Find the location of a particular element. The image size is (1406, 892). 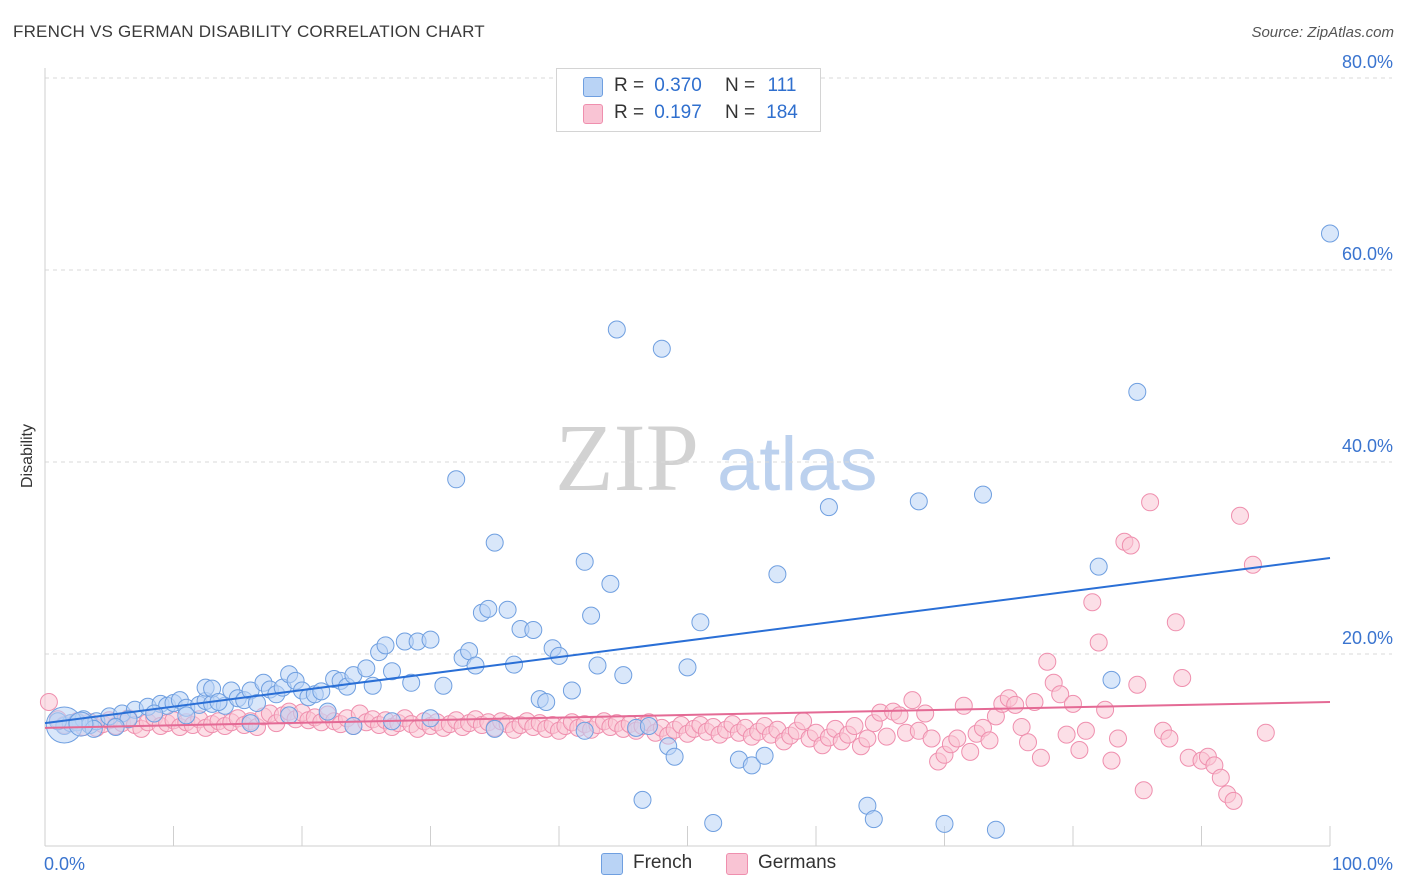

watermark: ZIP atlas is located at coordinates (716, 457).